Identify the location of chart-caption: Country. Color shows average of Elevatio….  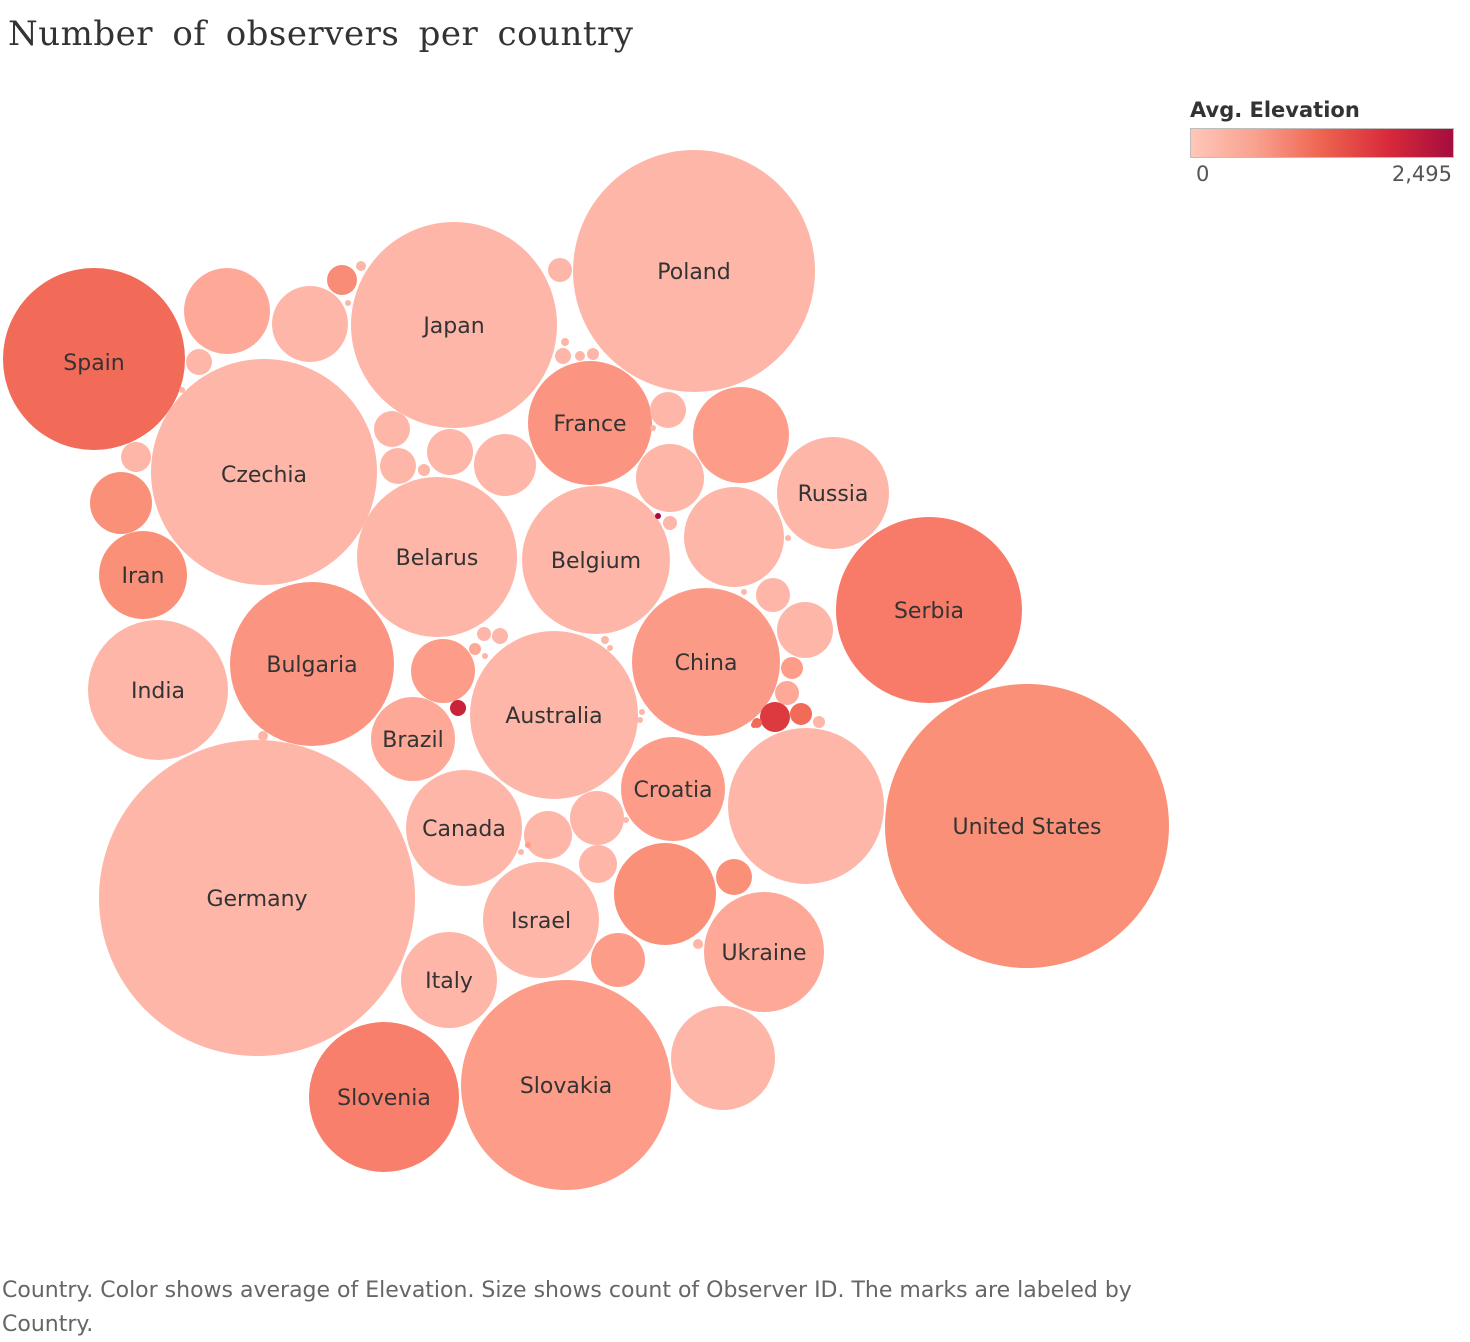
(567, 1307).